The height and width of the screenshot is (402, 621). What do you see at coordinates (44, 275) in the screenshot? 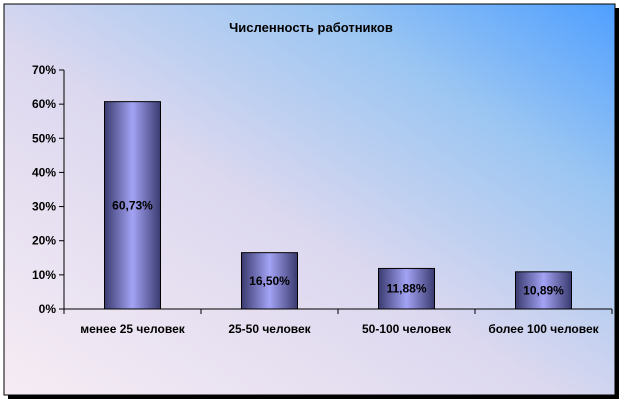
I see `y-tick-label: 10%` at bounding box center [44, 275].